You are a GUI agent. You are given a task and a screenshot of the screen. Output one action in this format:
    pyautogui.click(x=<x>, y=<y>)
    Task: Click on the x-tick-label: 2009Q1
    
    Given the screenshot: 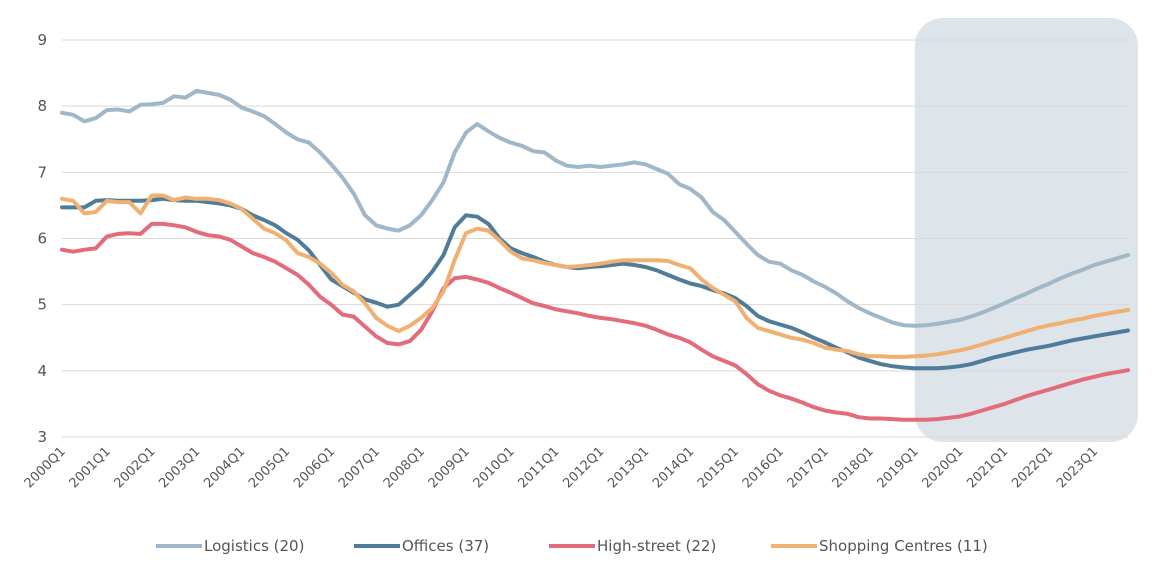 What is the action you would take?
    pyautogui.click(x=449, y=467)
    